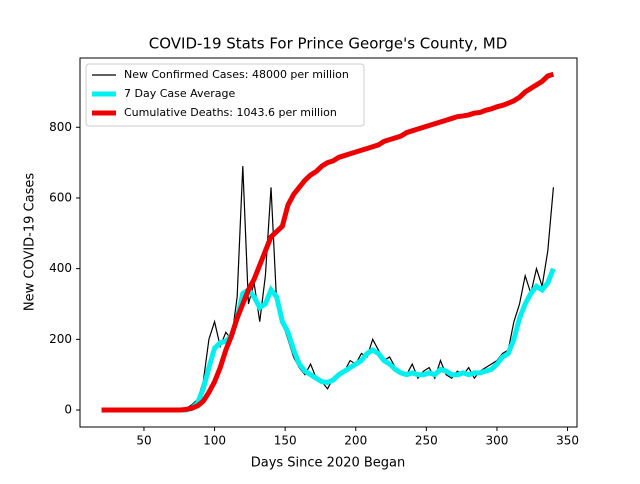  I want to click on y-tick-label: 400, so click(60, 268).